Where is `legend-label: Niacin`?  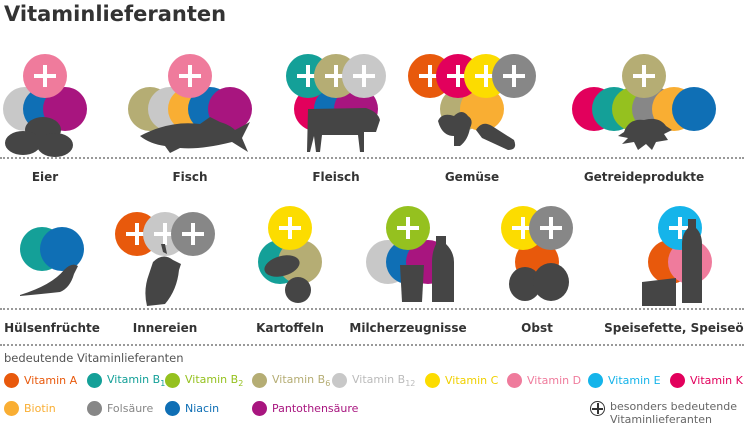
legend-label: Niacin is located at coordinates (202, 408).